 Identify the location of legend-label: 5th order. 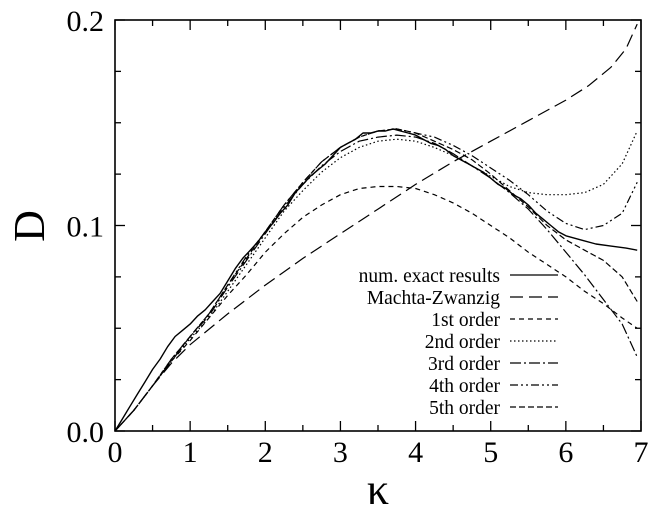
(464, 408).